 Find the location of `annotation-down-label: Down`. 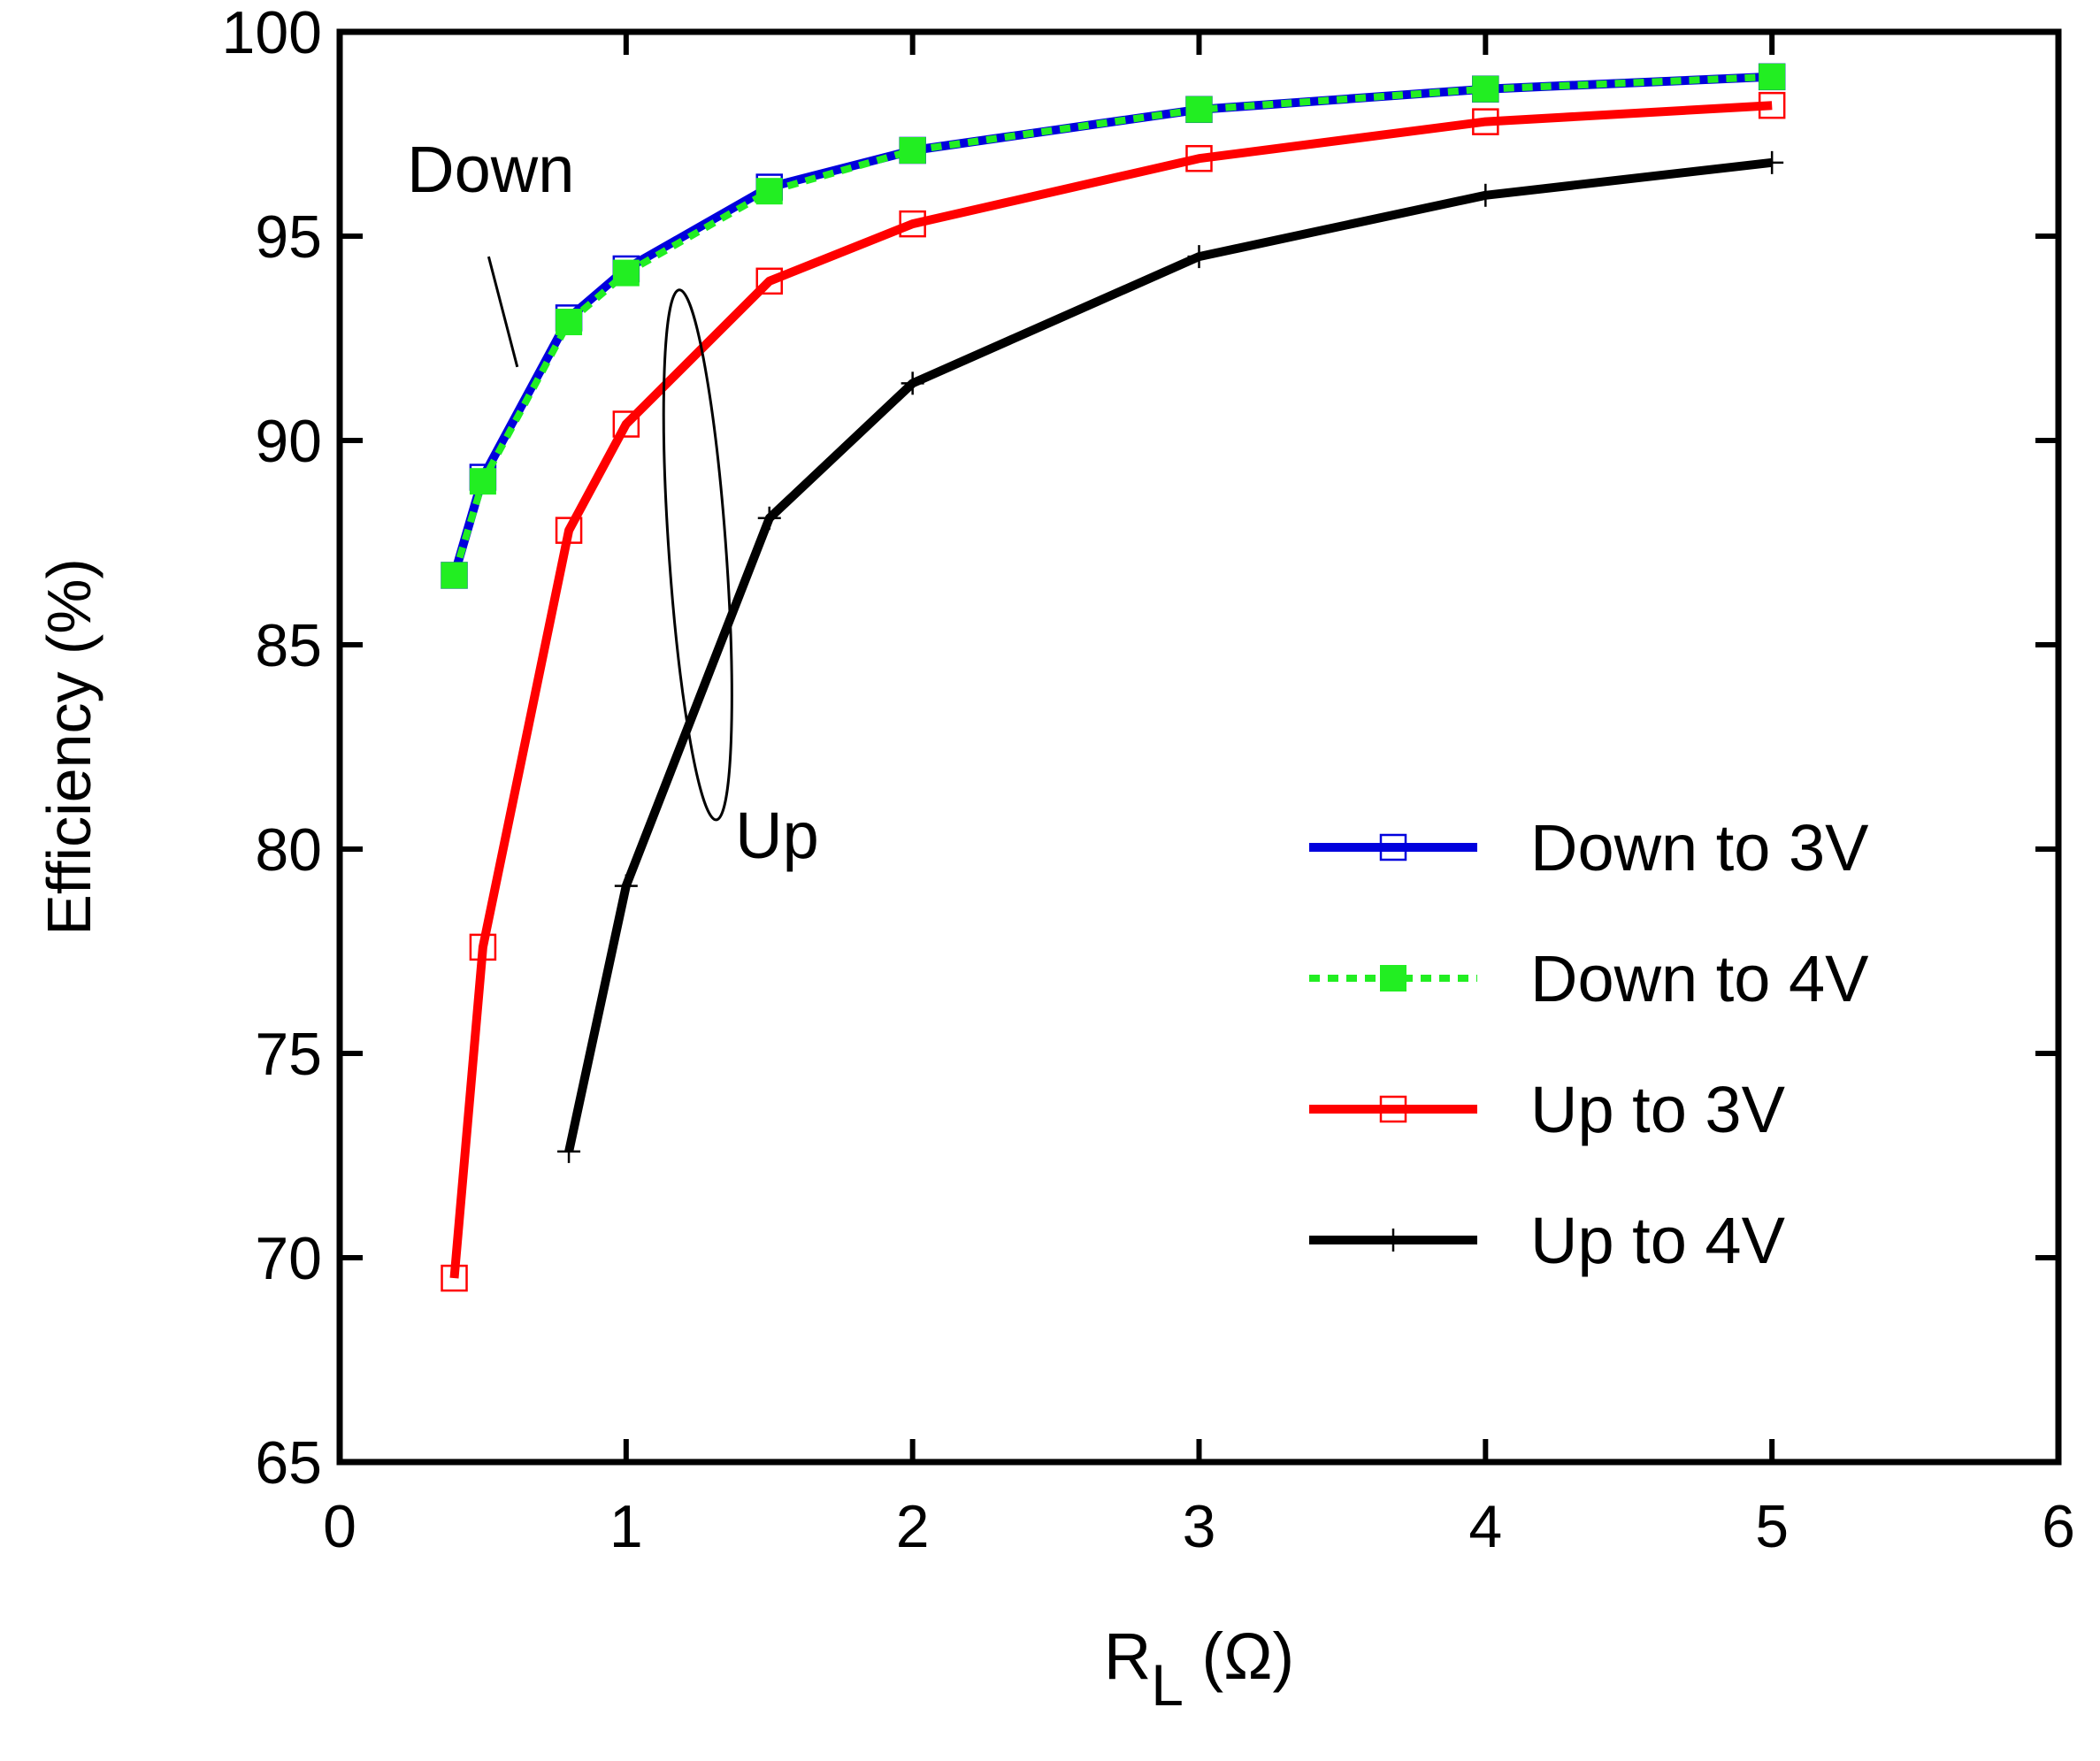

annotation-down-label: Down is located at coordinates (490, 170).